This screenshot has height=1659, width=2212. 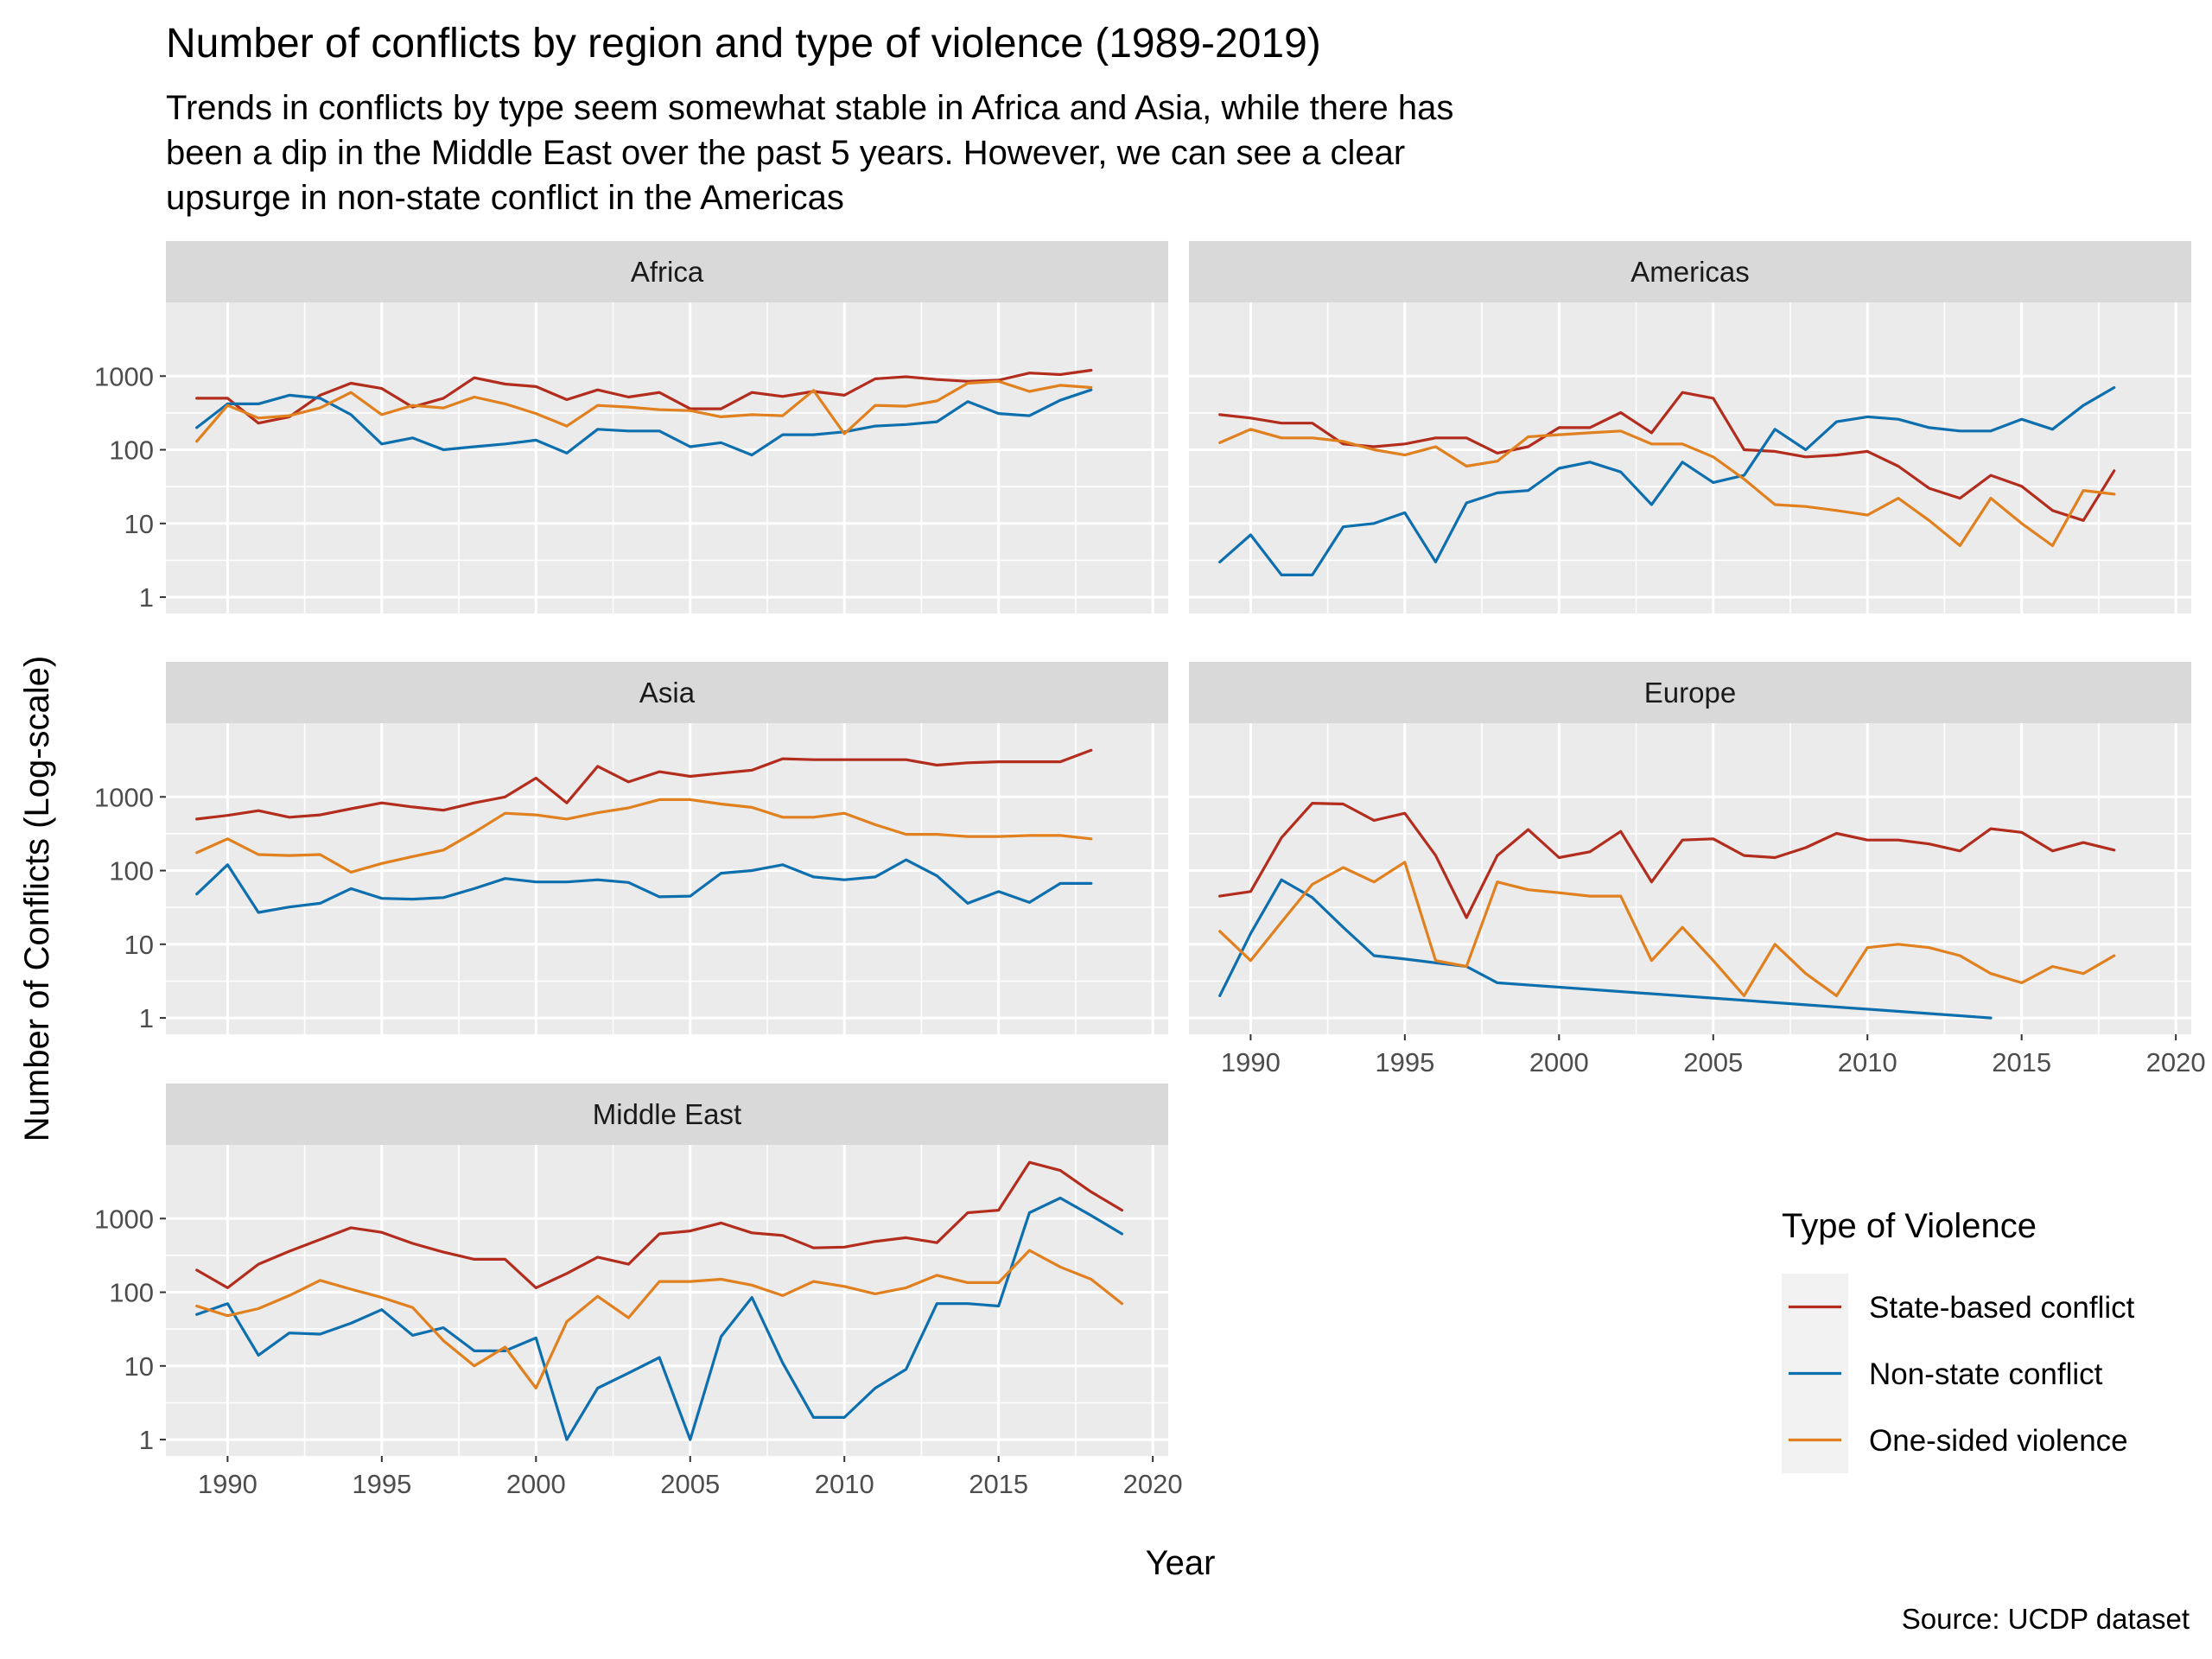 I want to click on series-line-africa-non-state-conflict, so click(x=644, y=422).